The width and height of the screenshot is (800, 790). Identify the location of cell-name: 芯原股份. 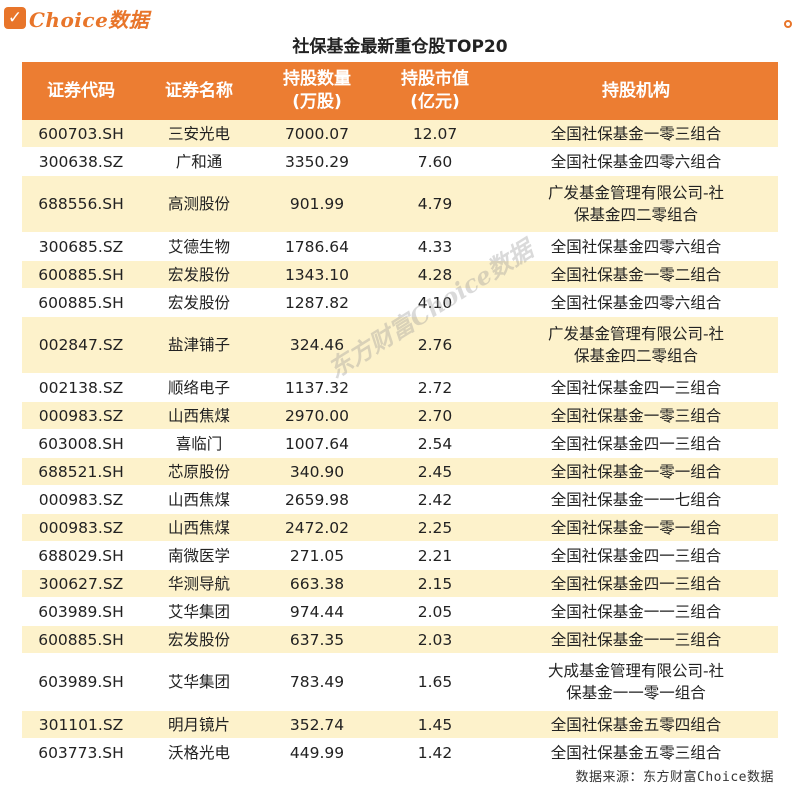
(199, 471).